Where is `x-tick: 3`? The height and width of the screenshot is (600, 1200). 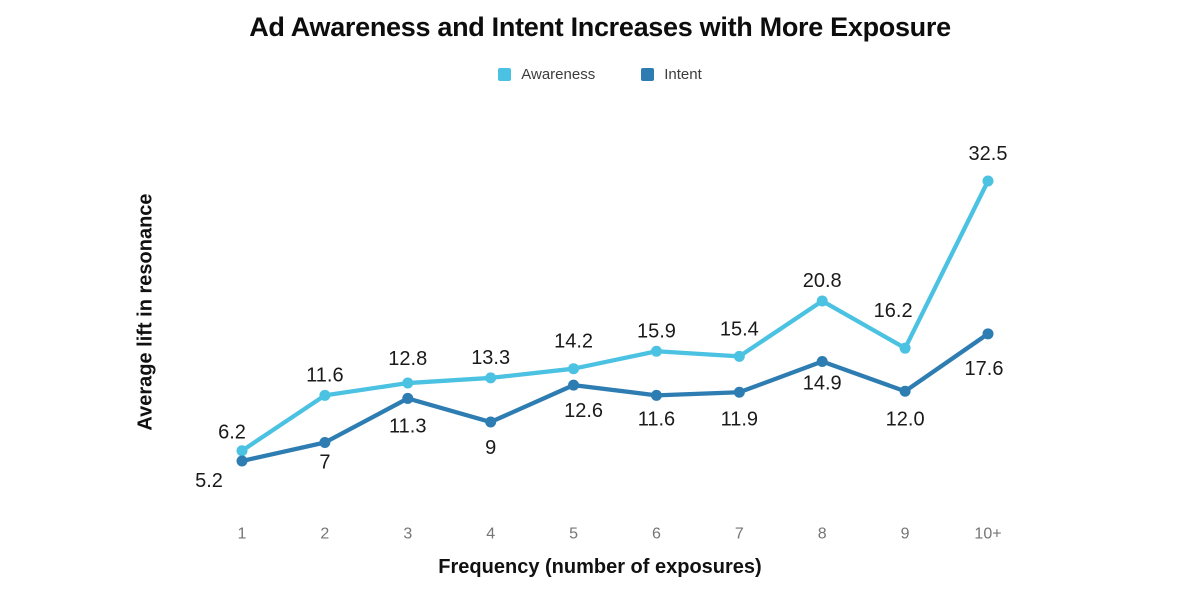
x-tick: 3 is located at coordinates (407, 534).